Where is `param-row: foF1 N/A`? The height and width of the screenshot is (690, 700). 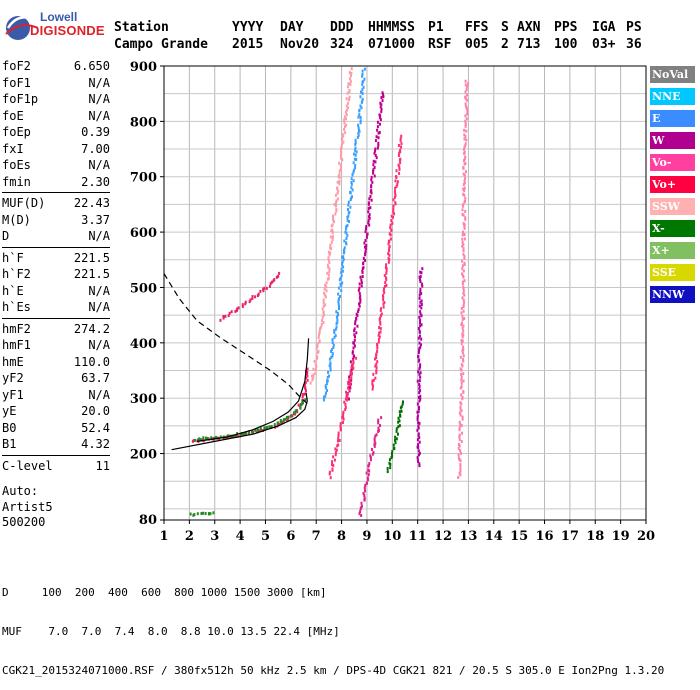
param-row: foF1 N/A is located at coordinates (56, 83).